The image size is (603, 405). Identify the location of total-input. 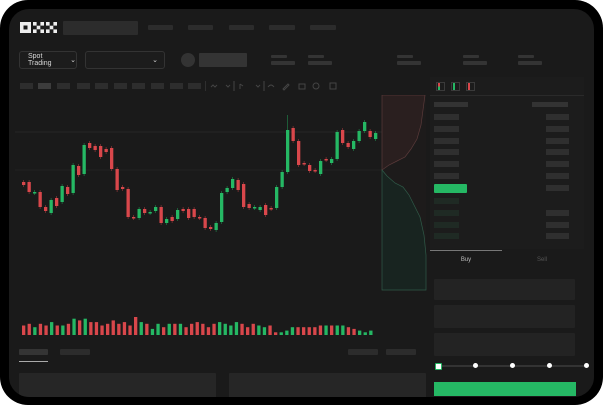
(504, 344).